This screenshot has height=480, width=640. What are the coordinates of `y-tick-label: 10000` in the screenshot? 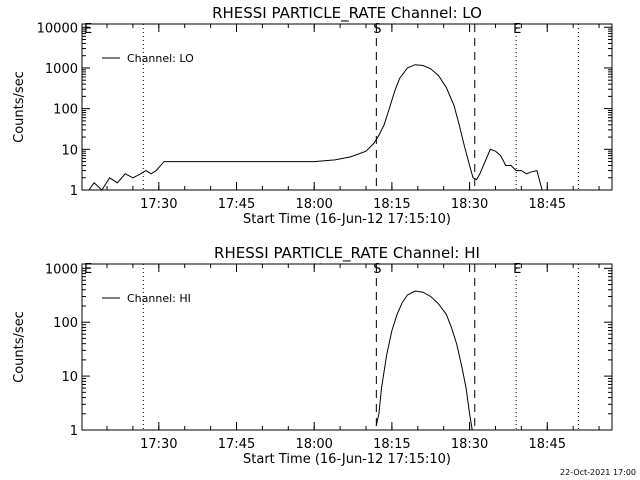 It's located at (57, 28).